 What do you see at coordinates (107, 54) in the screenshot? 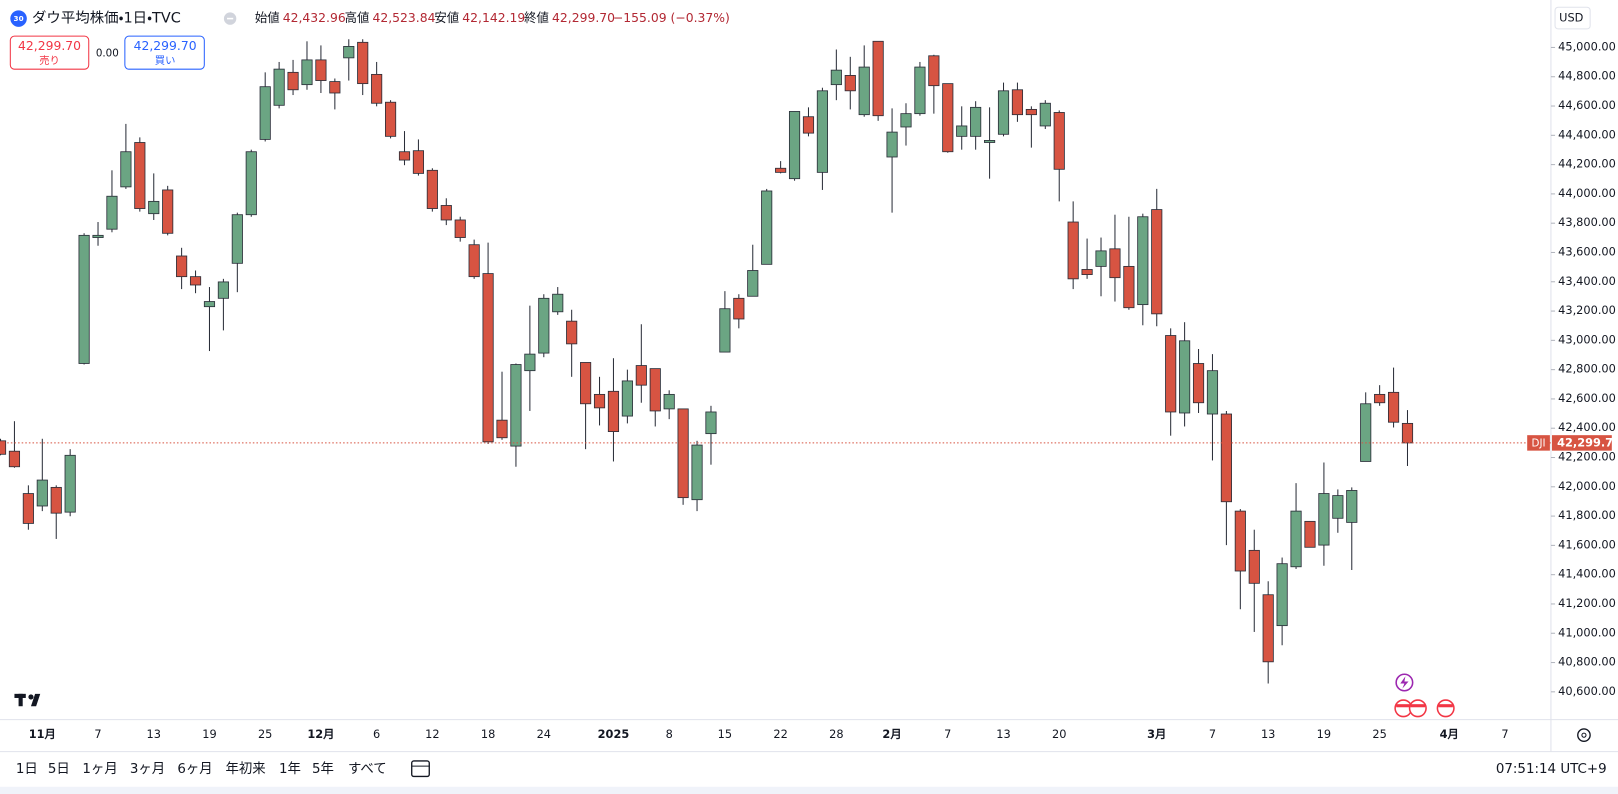
I see `spread: 0.00` at bounding box center [107, 54].